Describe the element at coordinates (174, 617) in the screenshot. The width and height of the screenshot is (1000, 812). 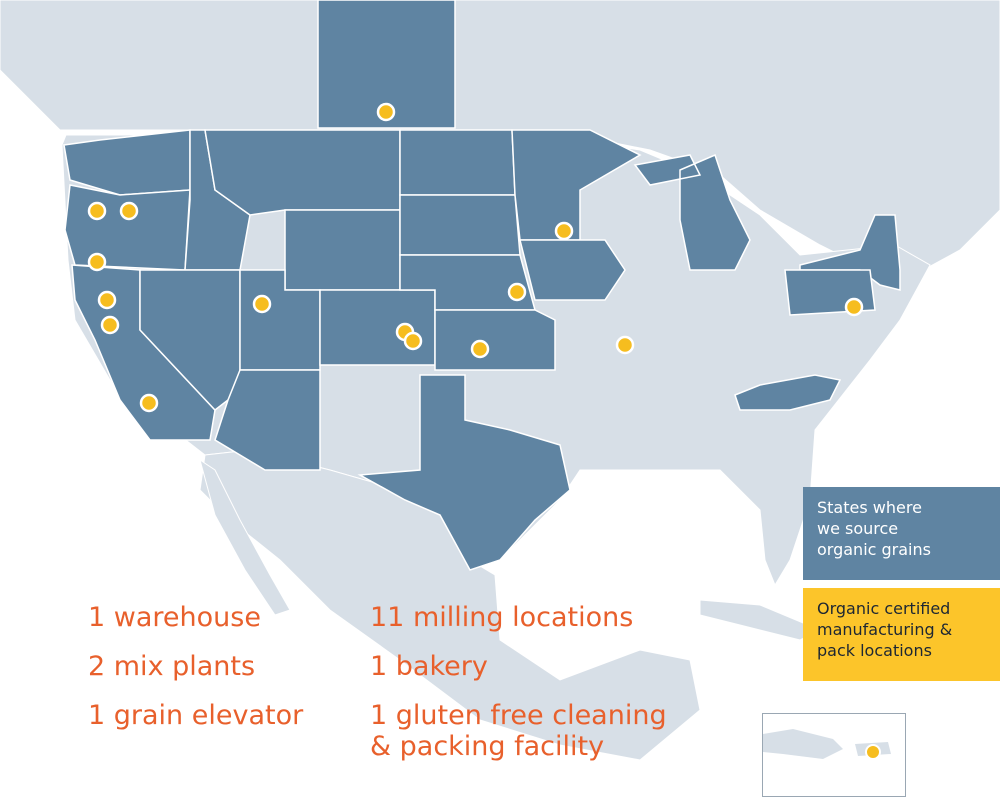
I see `stat-warehouse: 1 warehouse` at that location.